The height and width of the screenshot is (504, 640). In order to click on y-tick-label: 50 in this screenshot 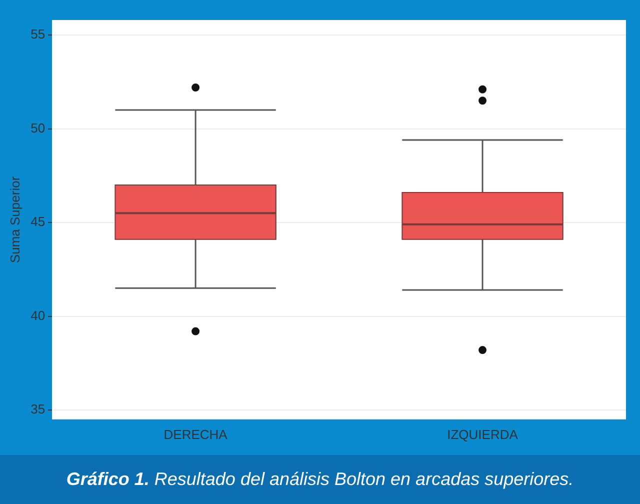, I will do `click(38, 128)`.